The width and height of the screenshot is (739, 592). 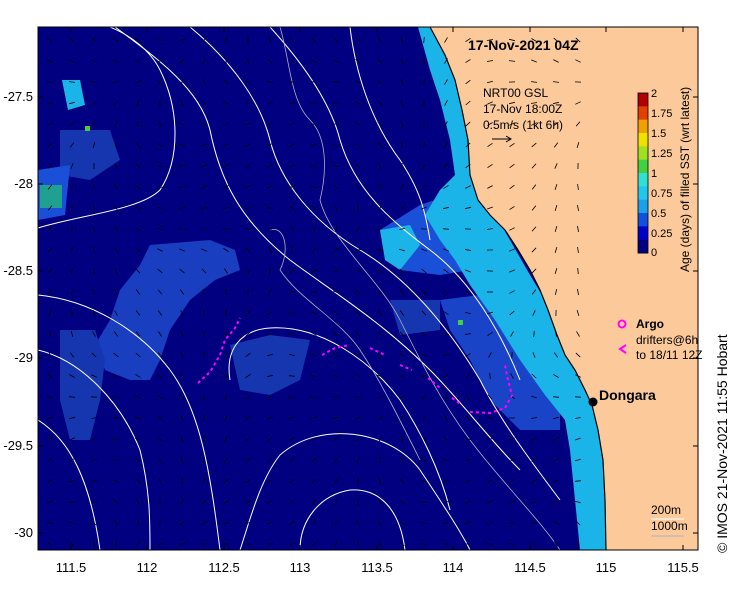 I want to click on x-tick-label: 113.5, so click(x=377, y=567).